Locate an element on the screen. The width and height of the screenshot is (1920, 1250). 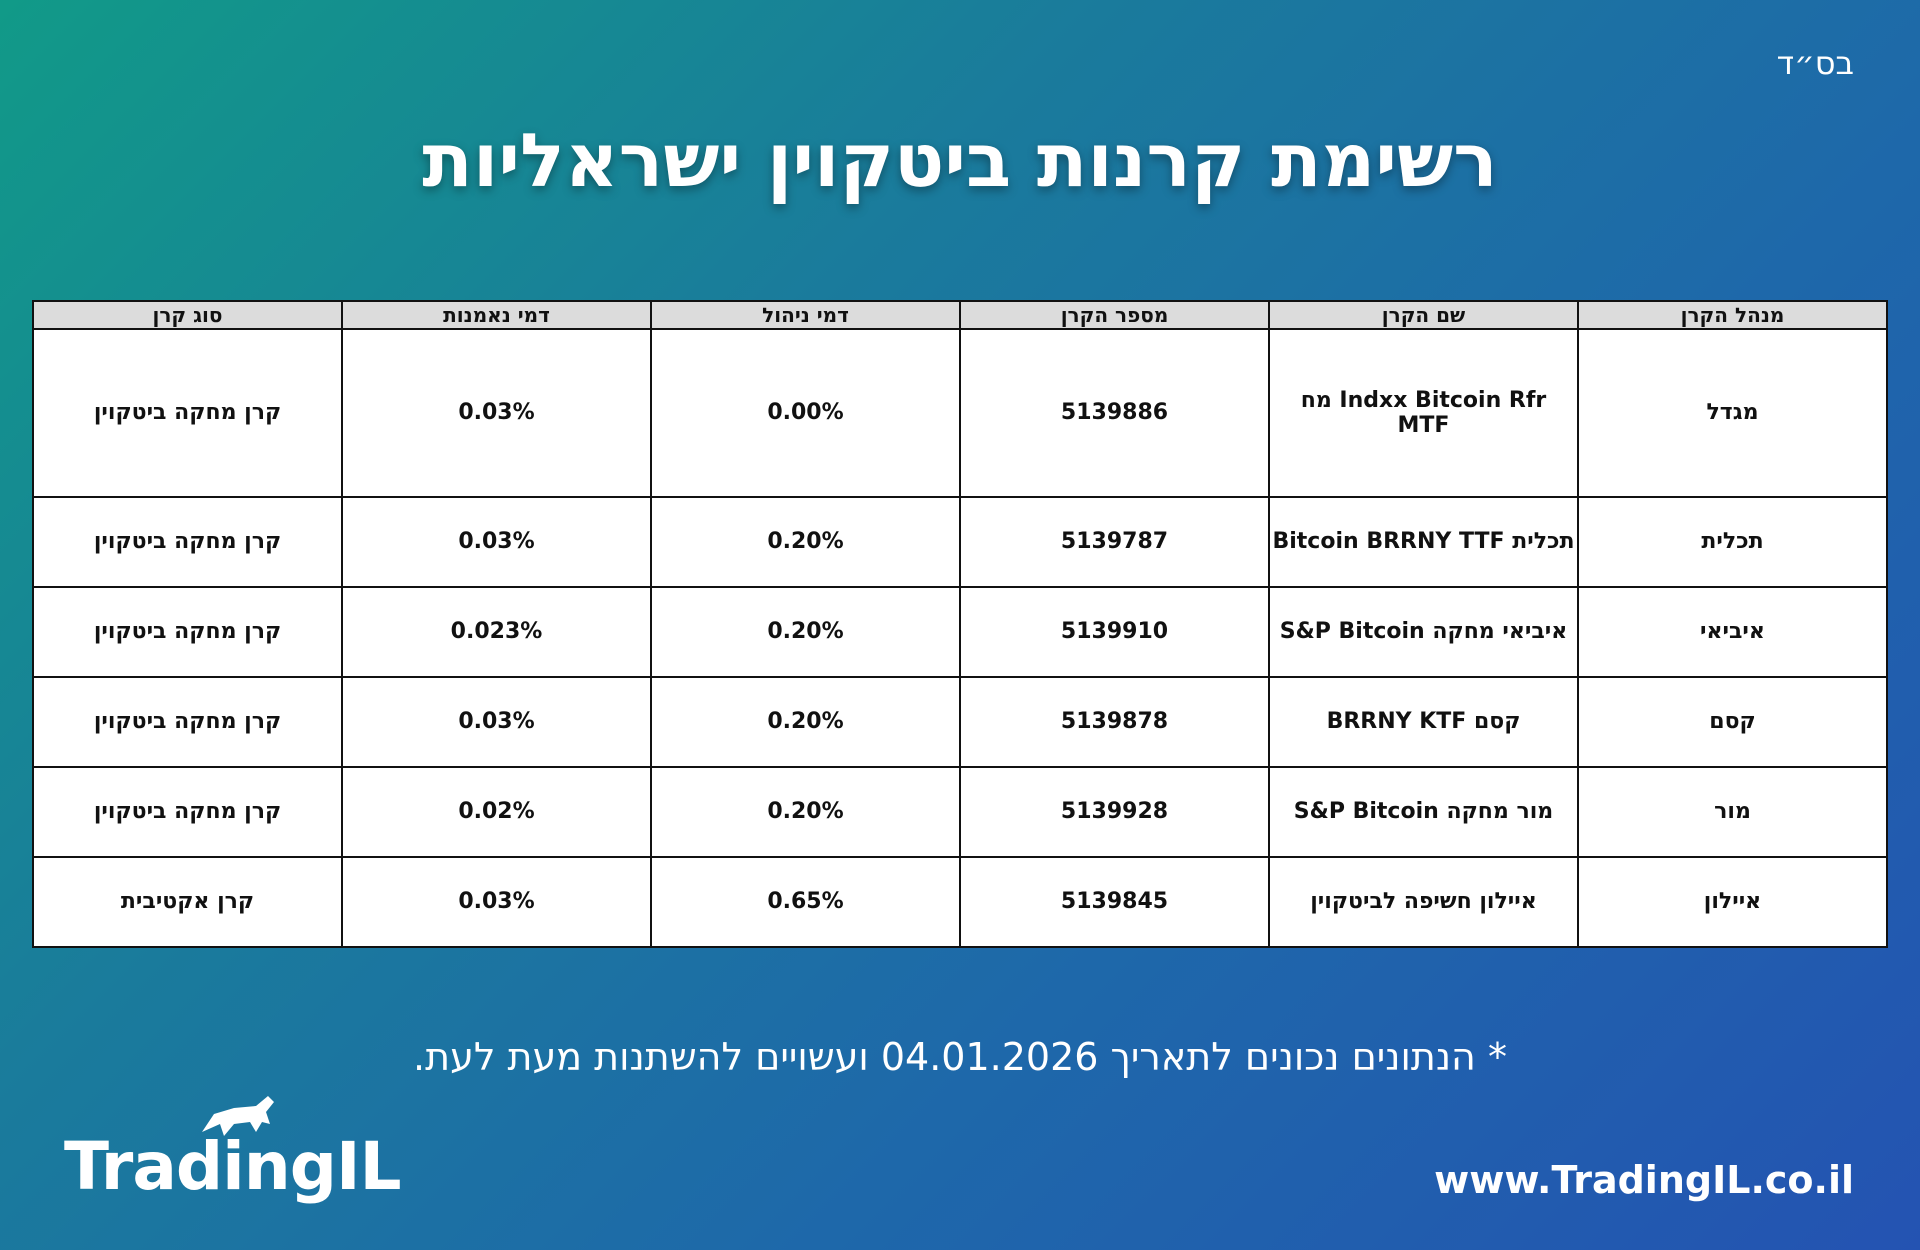
logo-icon is located at coordinates (238, 1116).